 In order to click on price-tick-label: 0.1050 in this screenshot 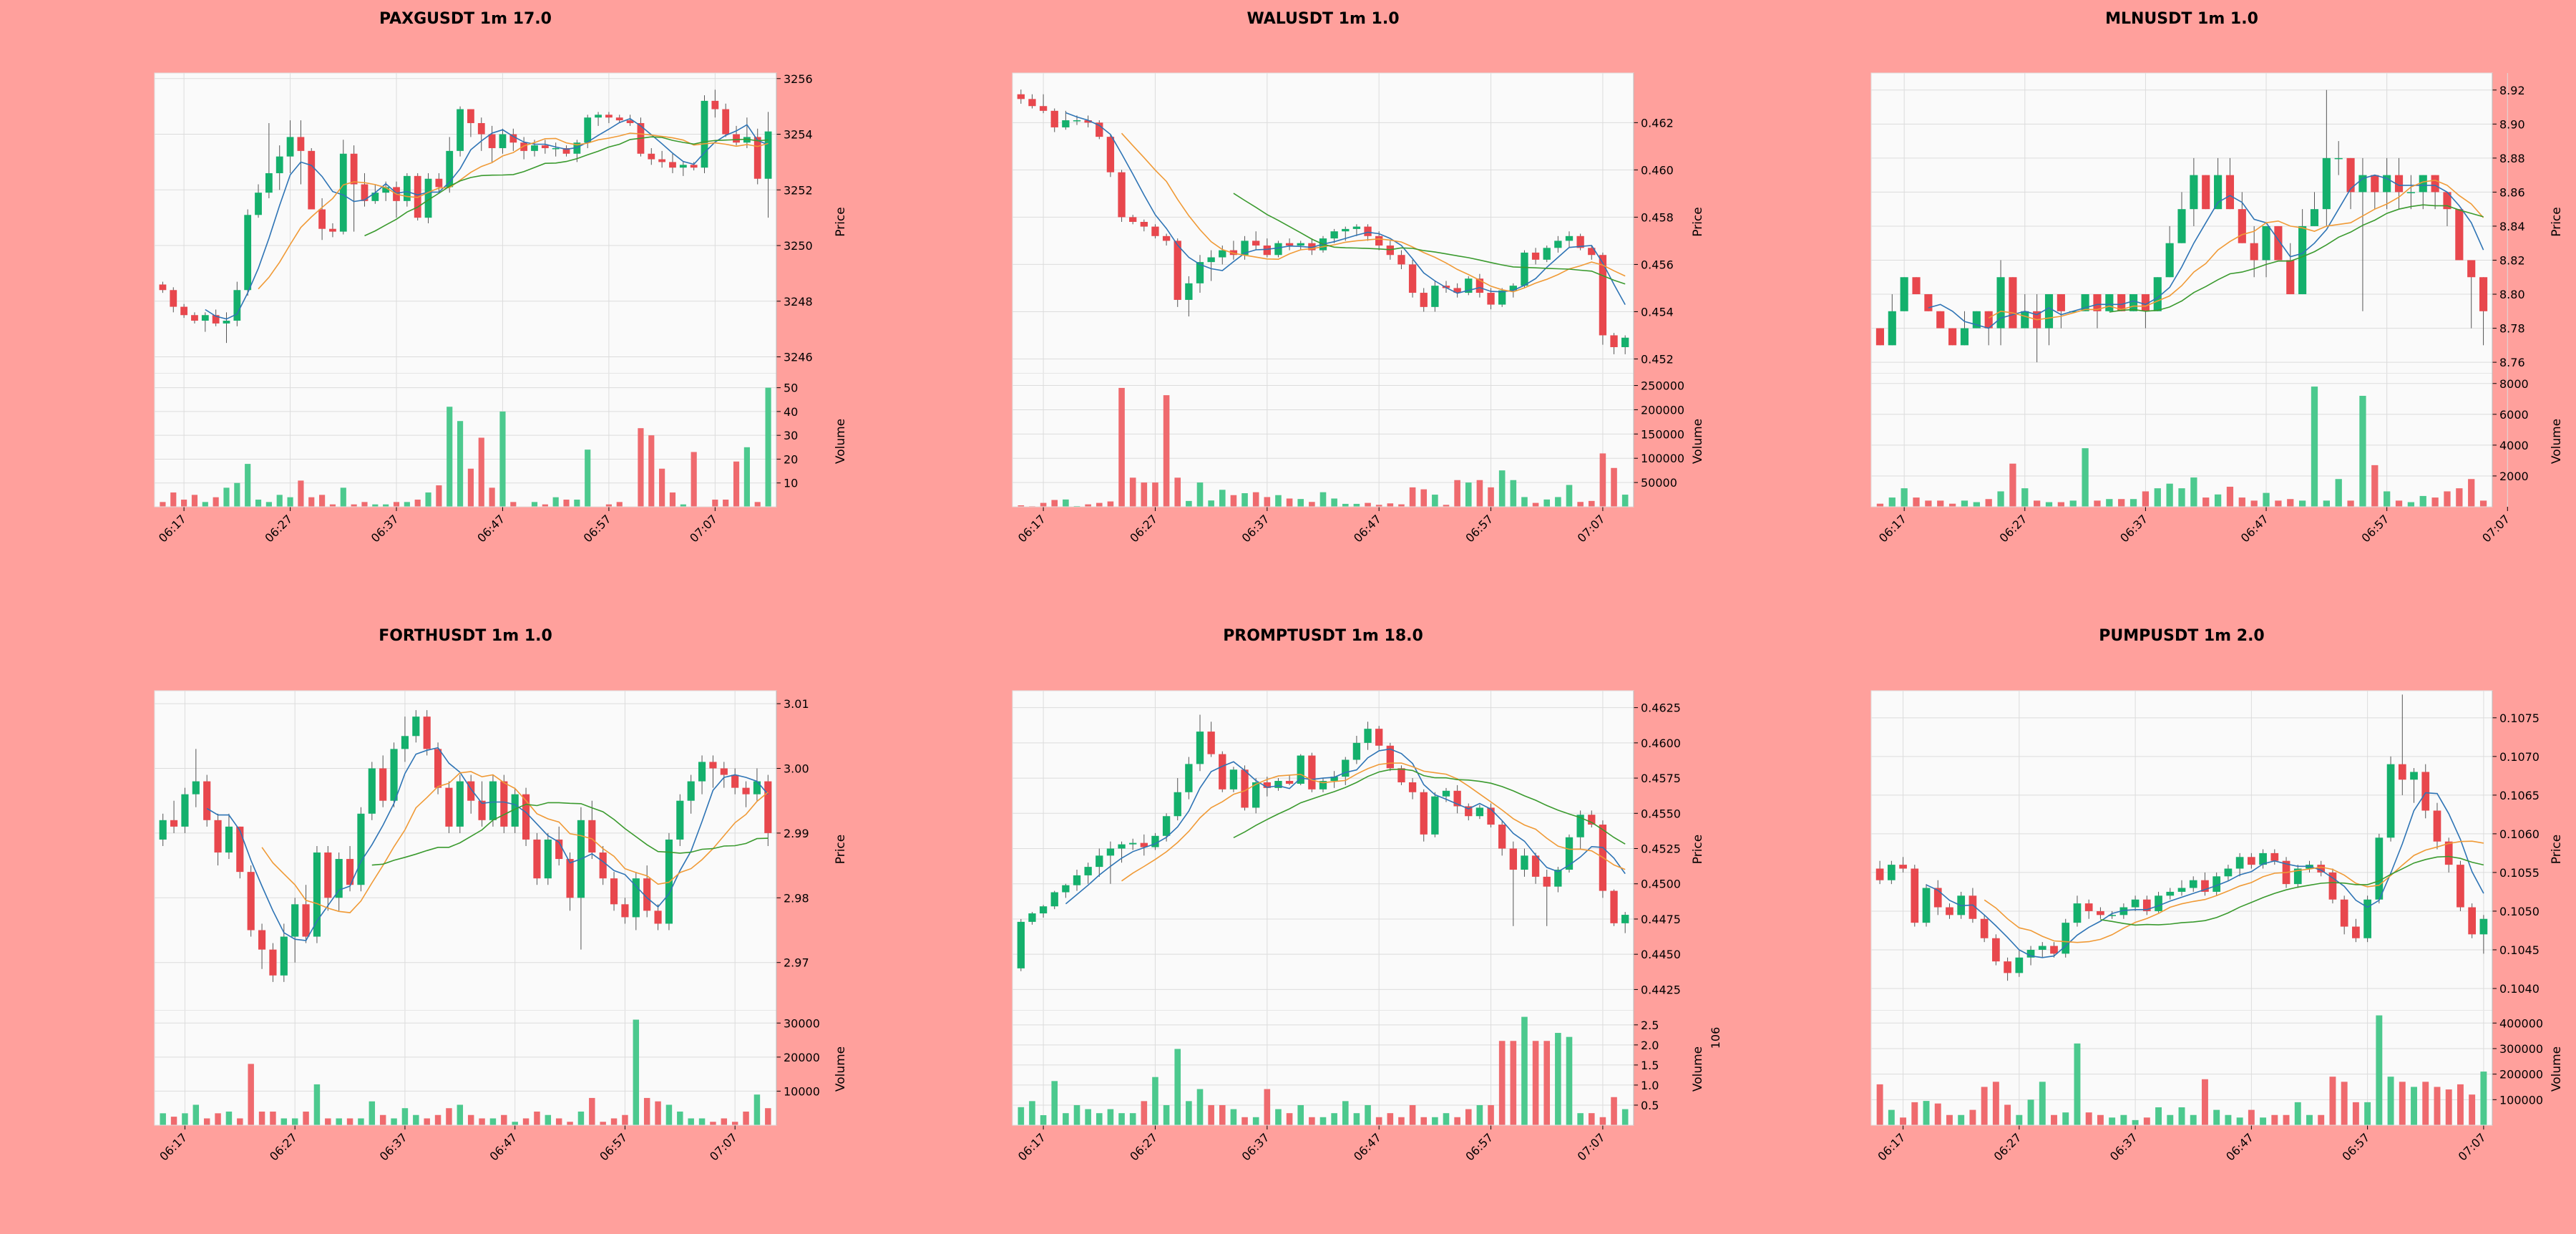, I will do `click(2519, 912)`.